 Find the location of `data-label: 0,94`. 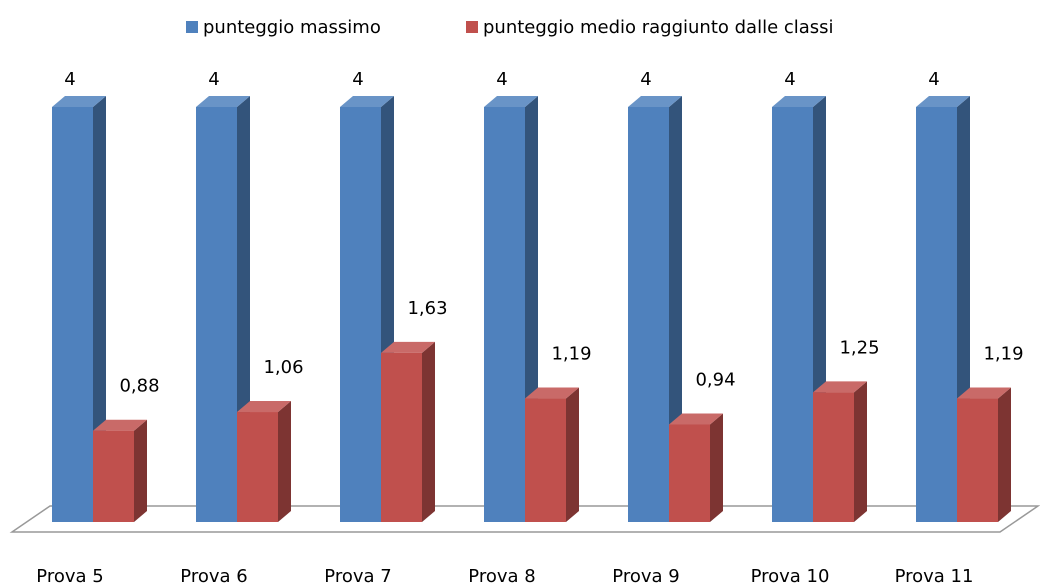

data-label: 0,94 is located at coordinates (715, 379).